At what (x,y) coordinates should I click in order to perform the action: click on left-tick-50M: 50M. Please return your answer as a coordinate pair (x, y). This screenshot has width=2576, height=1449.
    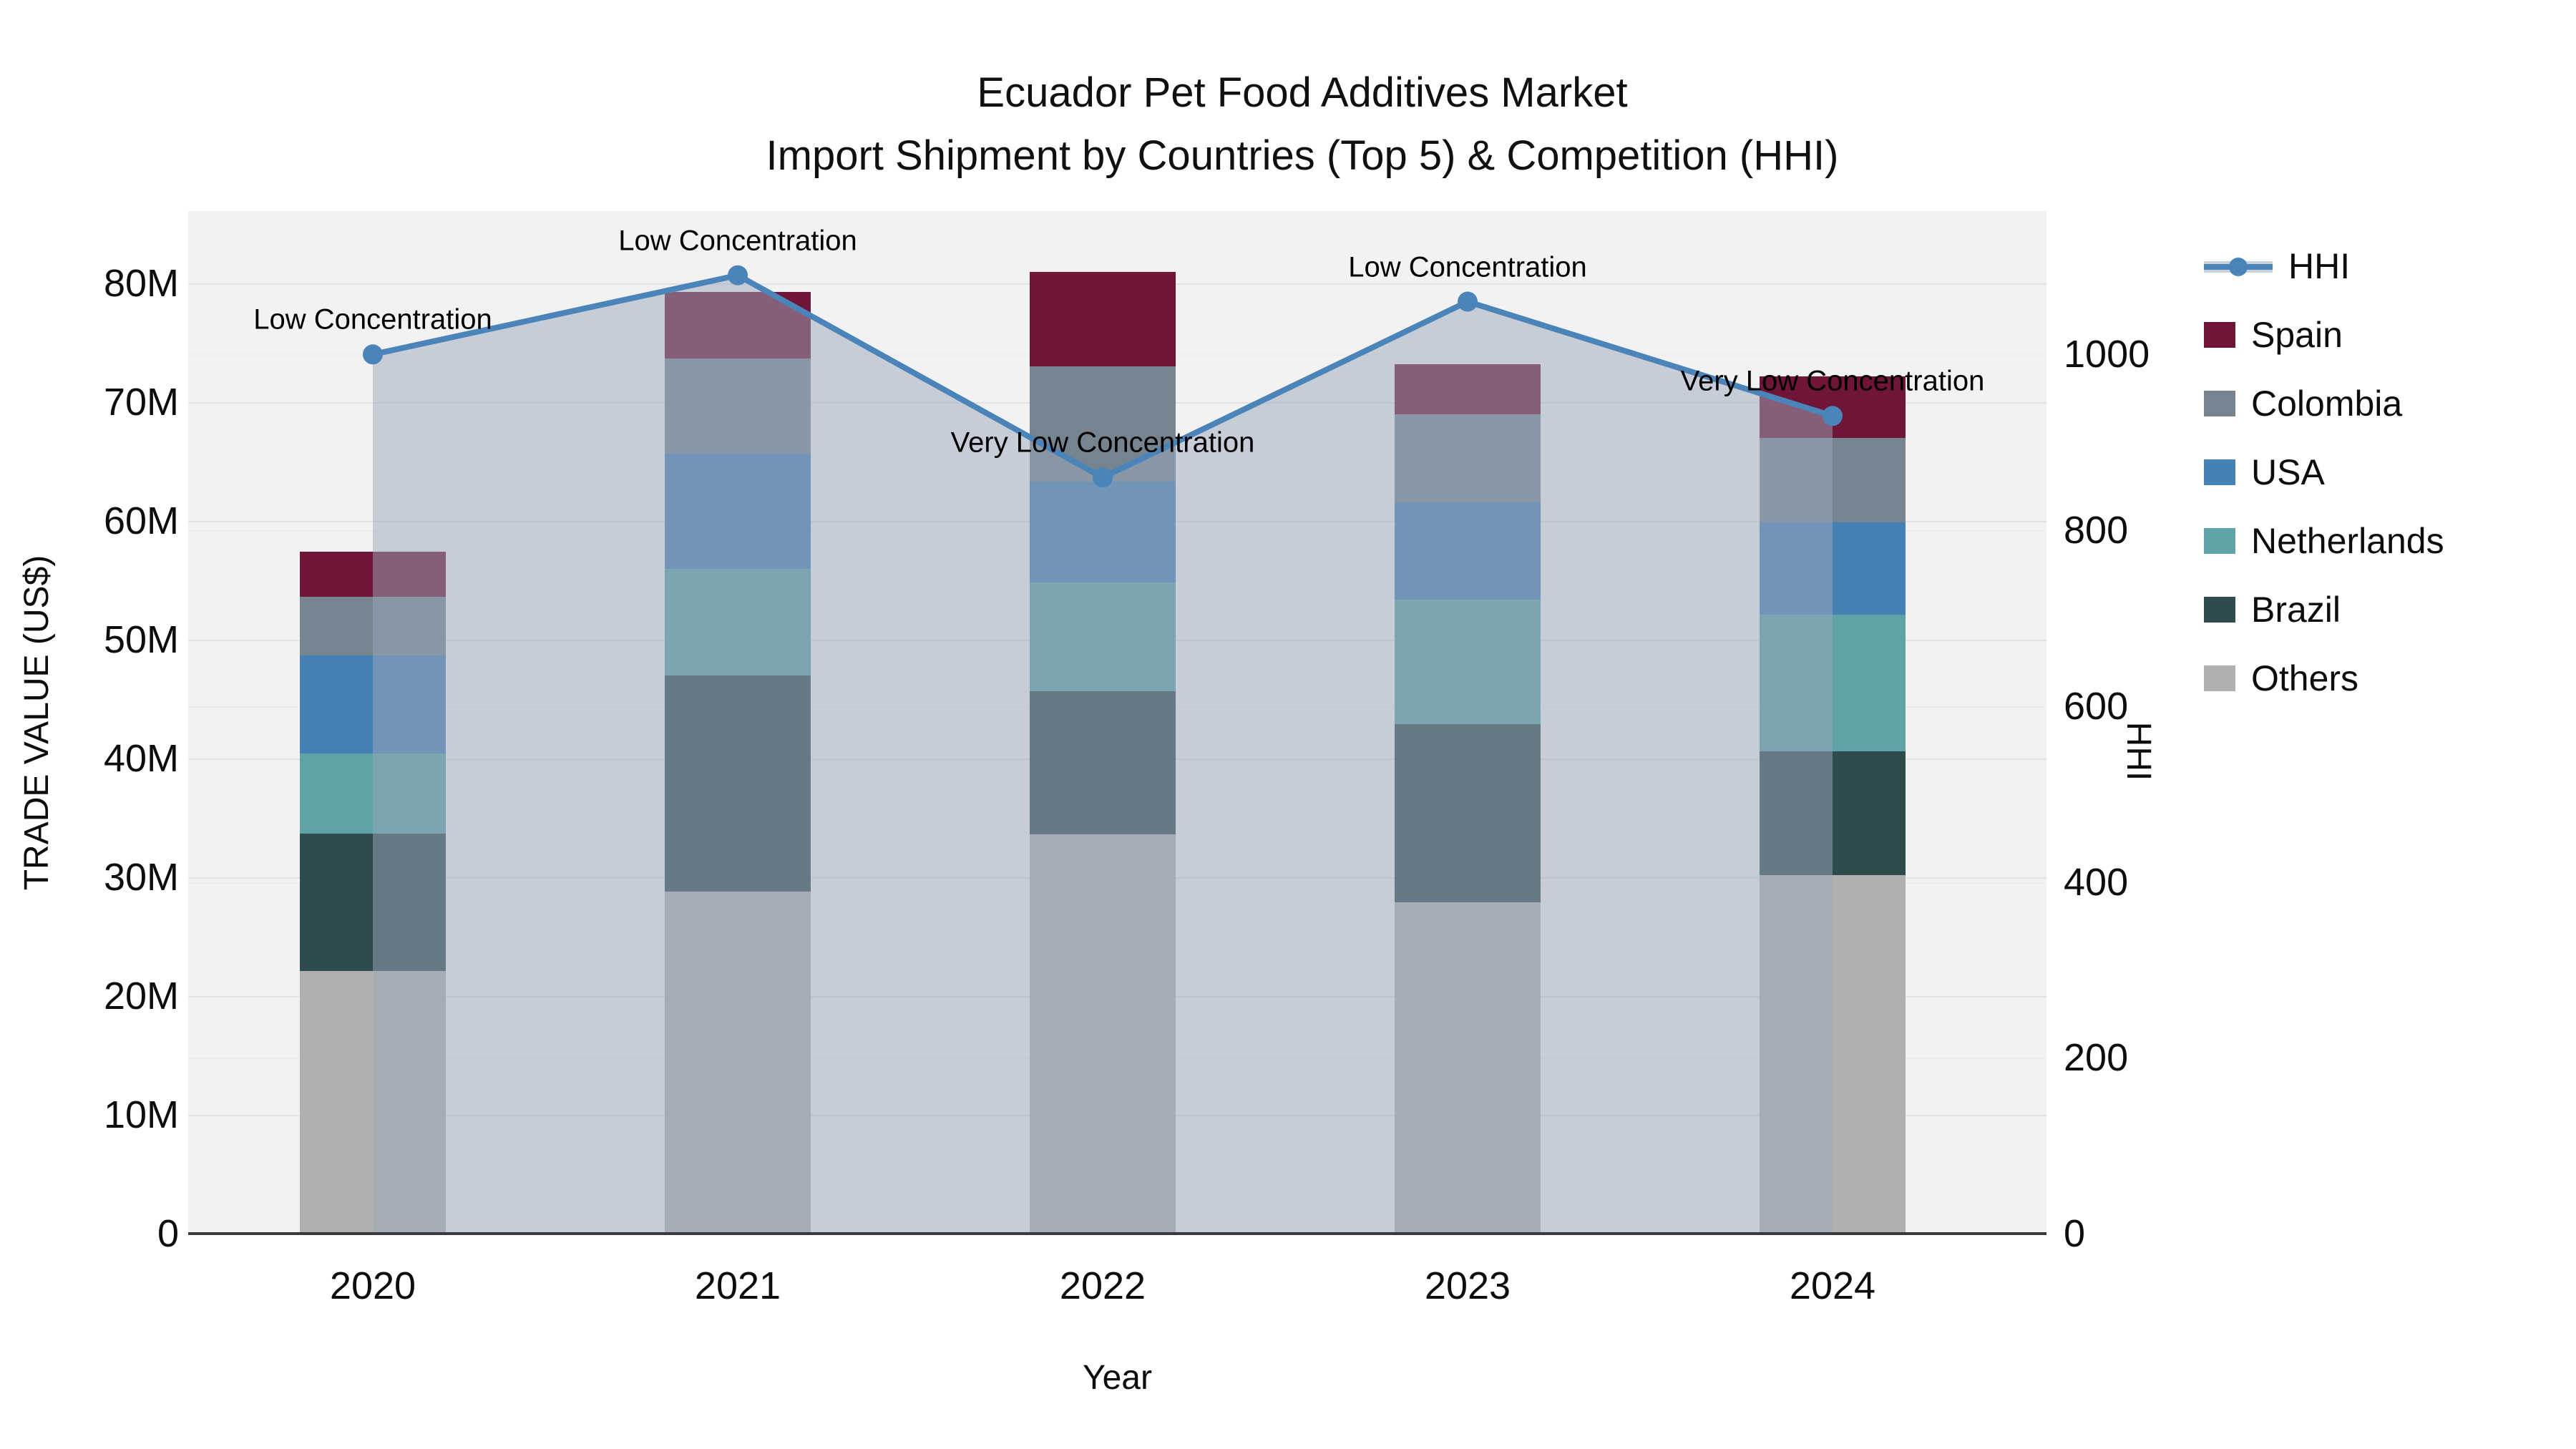
    Looking at the image, I should click on (141, 640).